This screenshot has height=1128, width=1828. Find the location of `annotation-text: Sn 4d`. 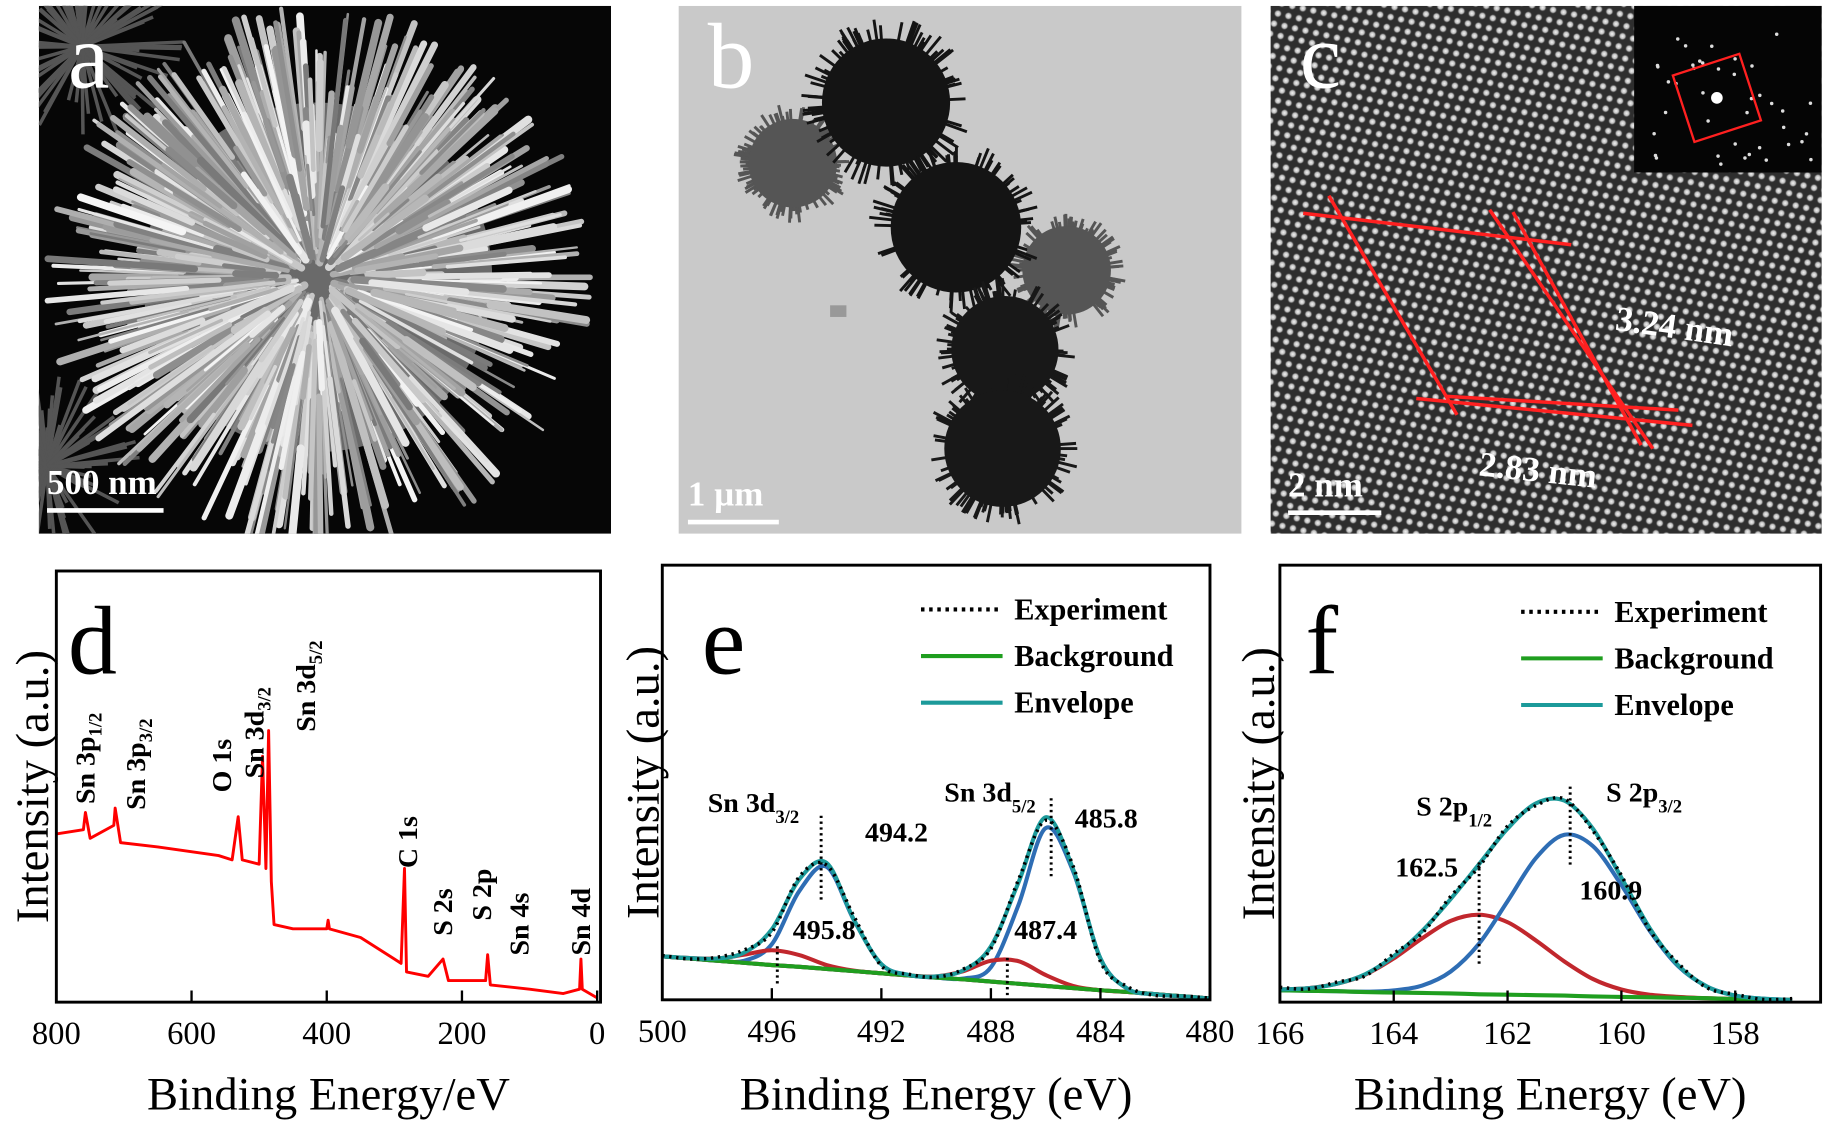

annotation-text: Sn 4d is located at coordinates (580, 921).